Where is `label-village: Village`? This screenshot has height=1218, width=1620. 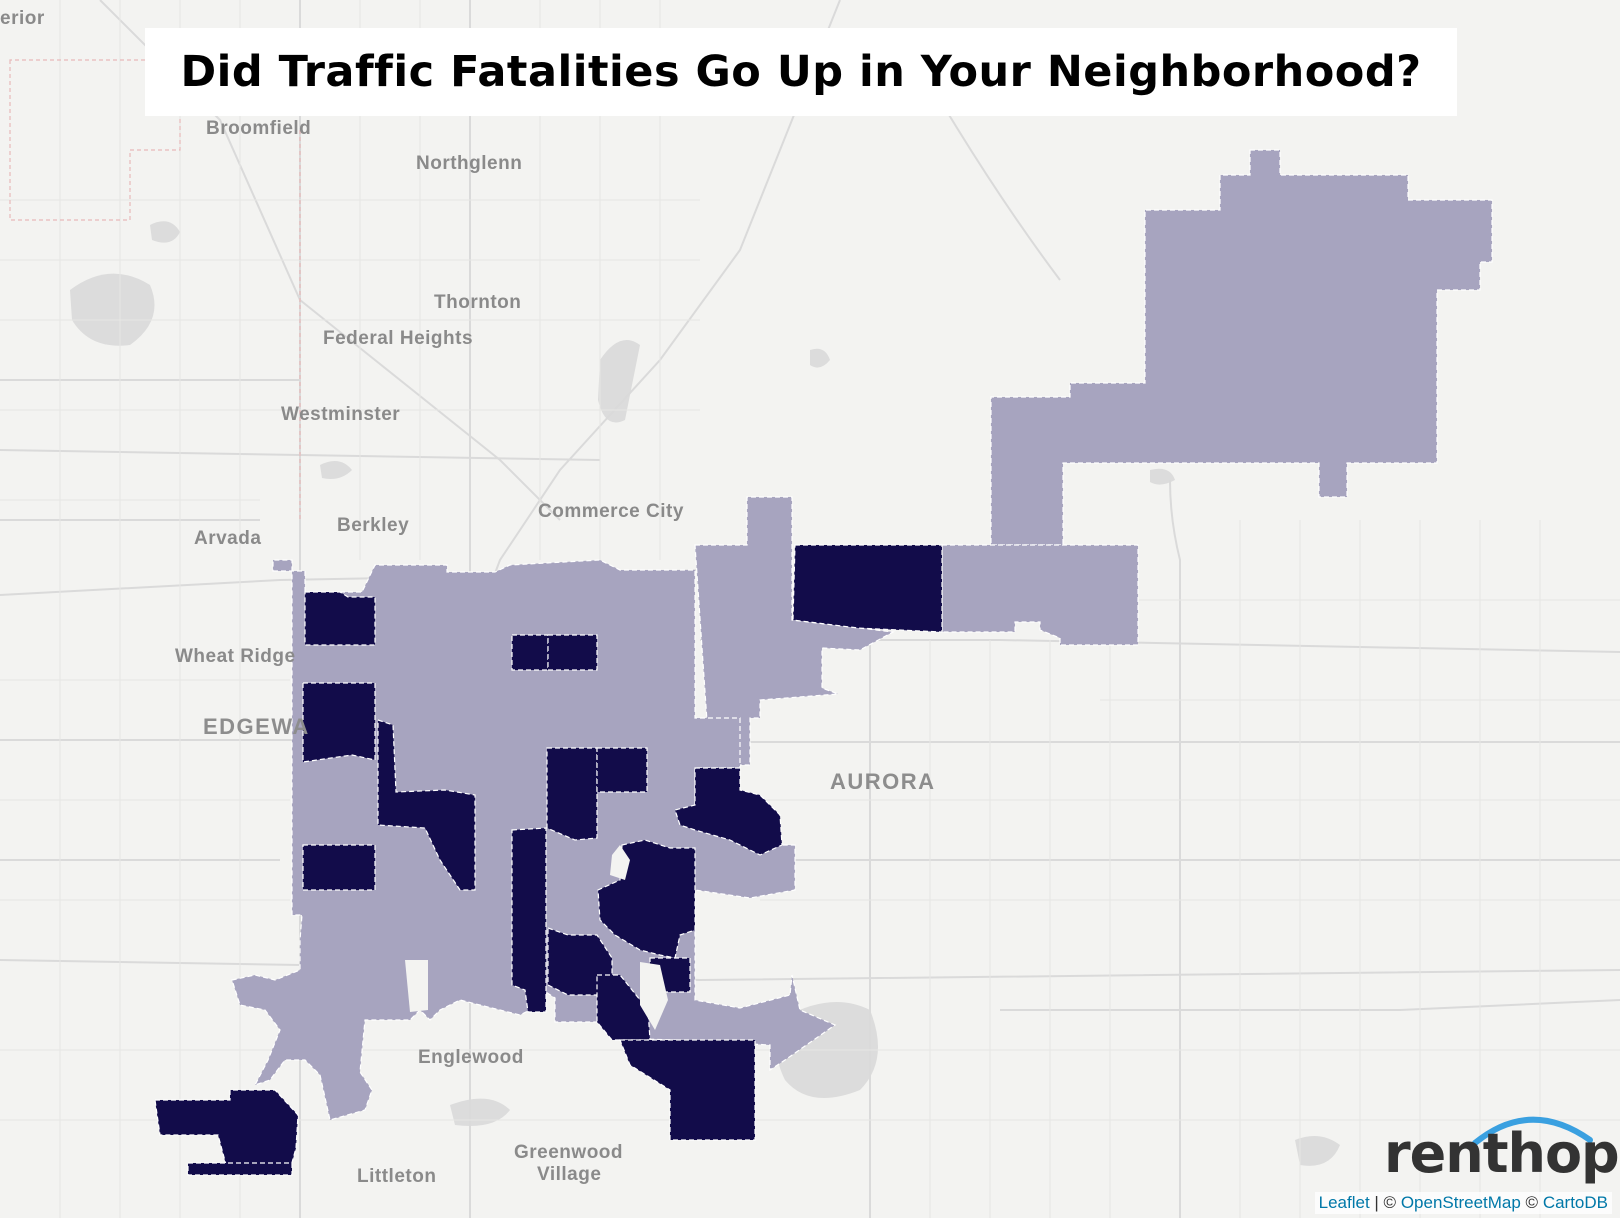
label-village: Village is located at coordinates (569, 1174).